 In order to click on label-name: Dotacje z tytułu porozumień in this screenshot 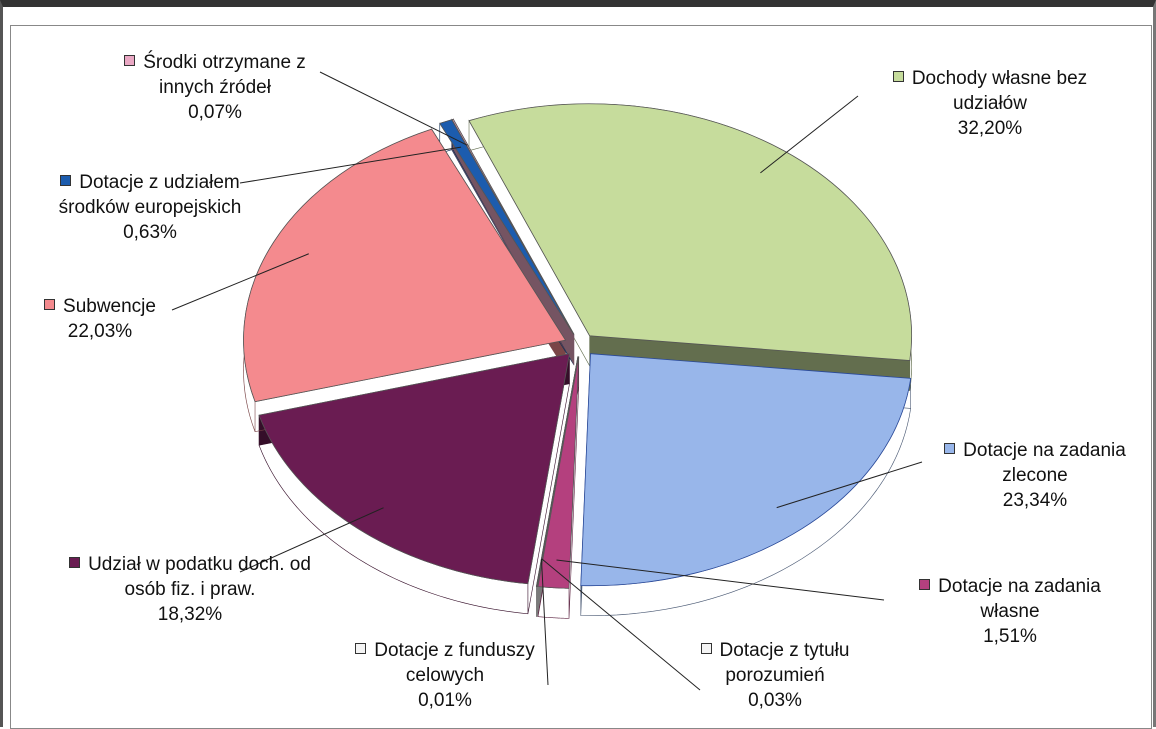, I will do `click(784, 663)`.